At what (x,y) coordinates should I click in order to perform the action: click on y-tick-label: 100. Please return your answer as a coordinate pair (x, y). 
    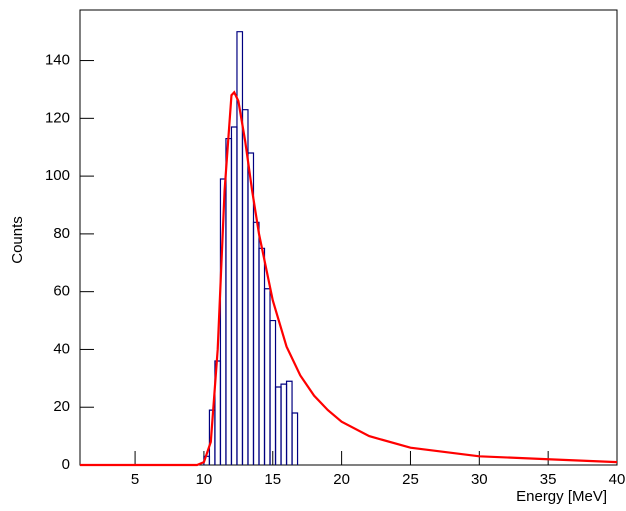
    Looking at the image, I should click on (57, 175).